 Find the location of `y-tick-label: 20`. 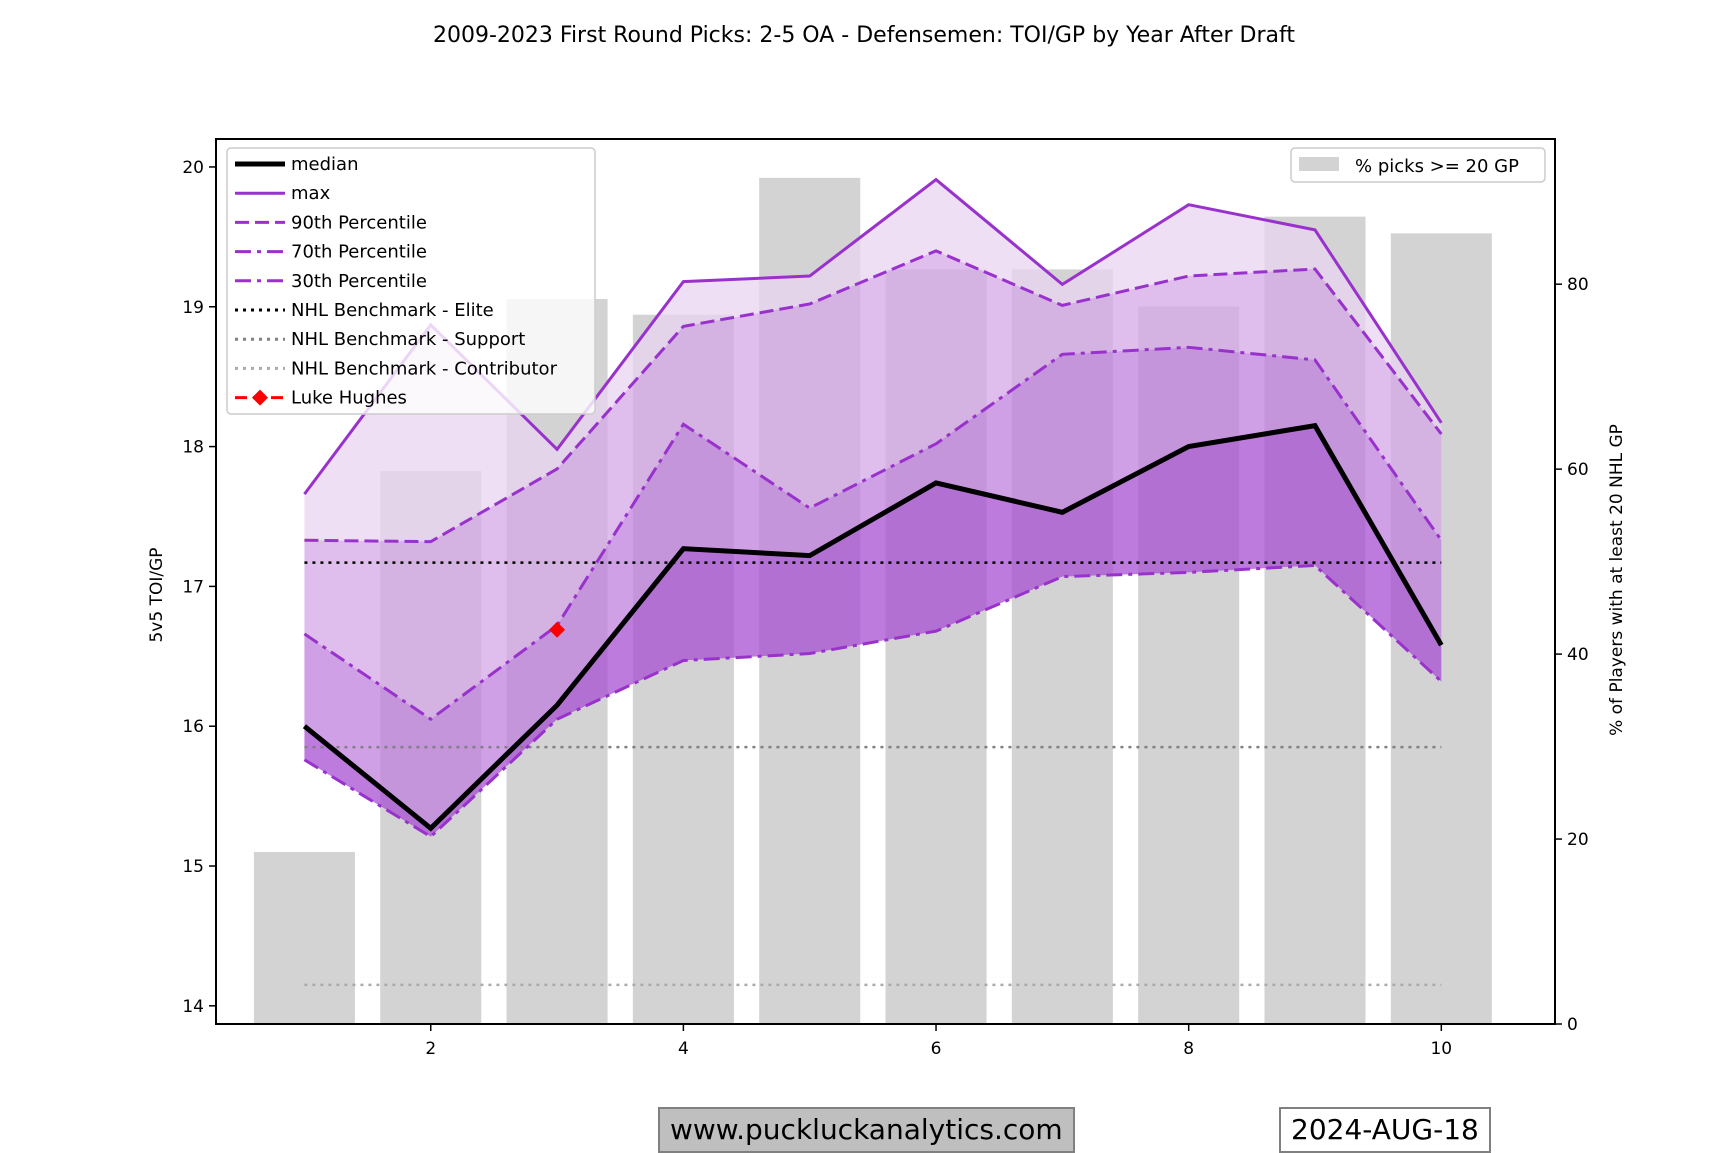

y-tick-label: 20 is located at coordinates (193, 168).